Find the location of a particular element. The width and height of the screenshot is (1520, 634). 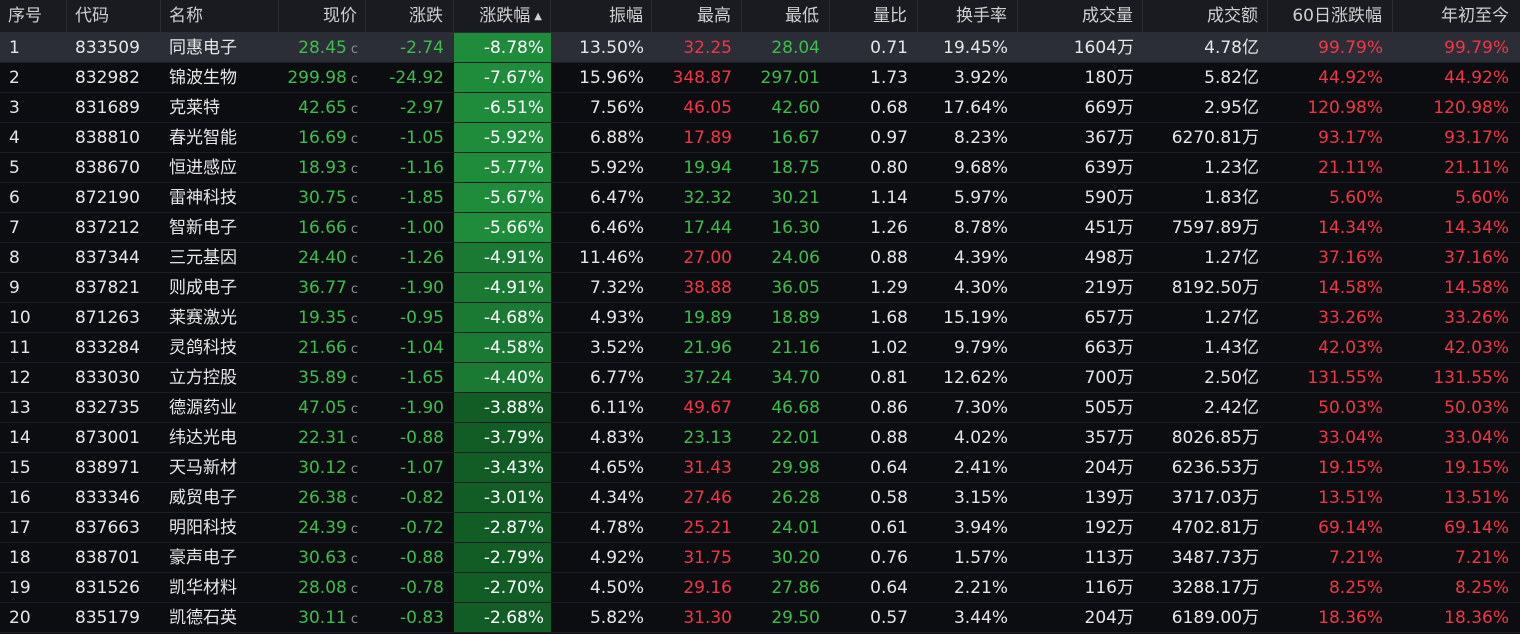

row-index: 4 is located at coordinates (14, 138).